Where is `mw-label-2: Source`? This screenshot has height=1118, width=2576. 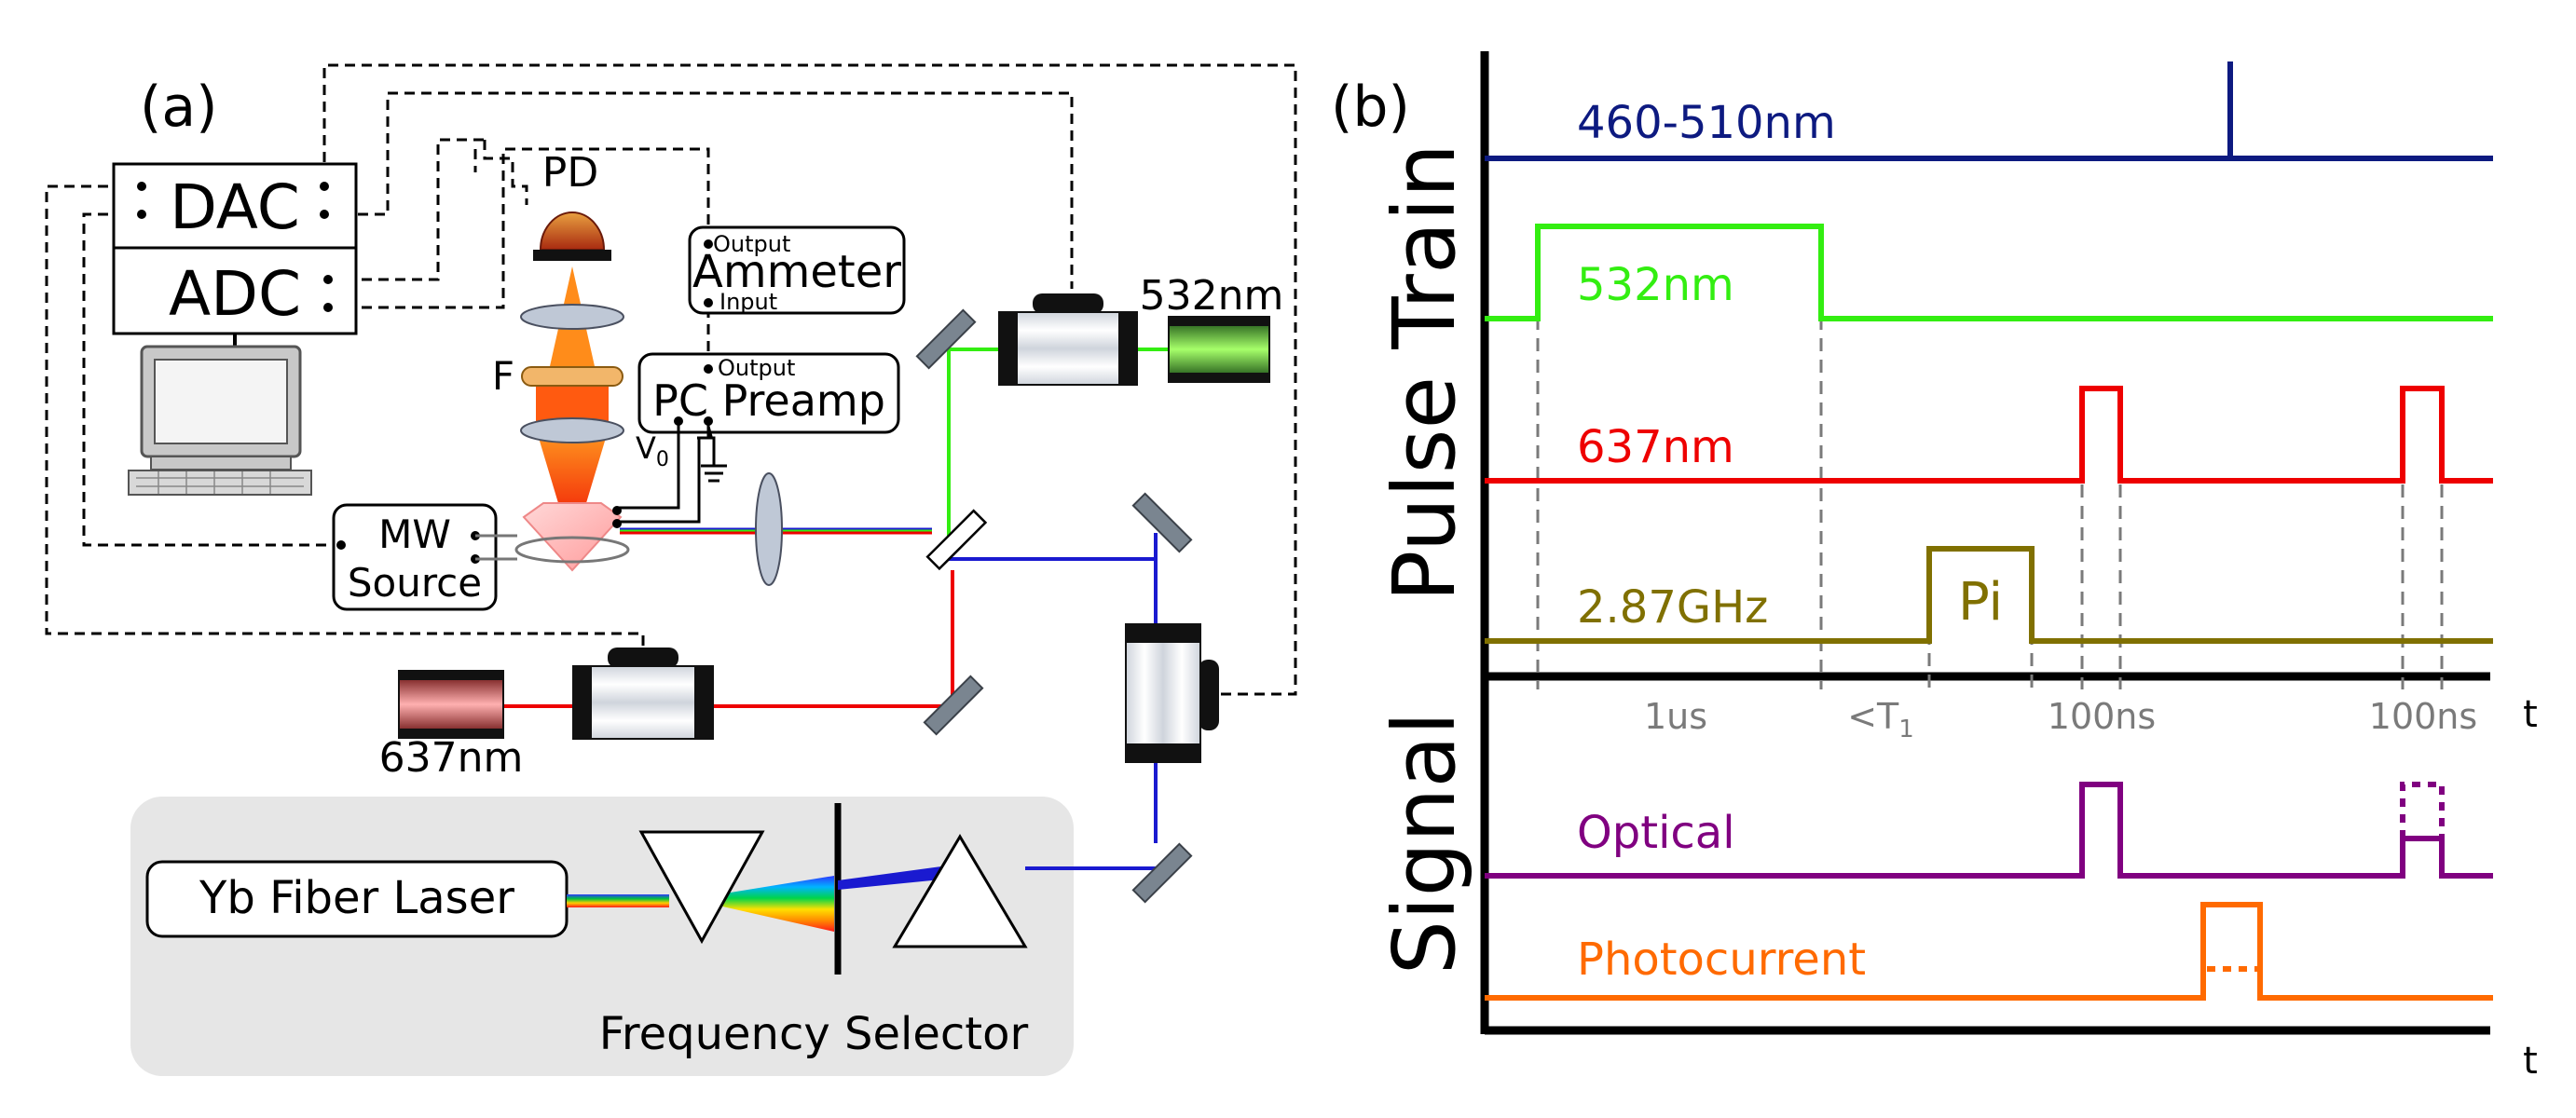 mw-label-2: Source is located at coordinates (415, 583).